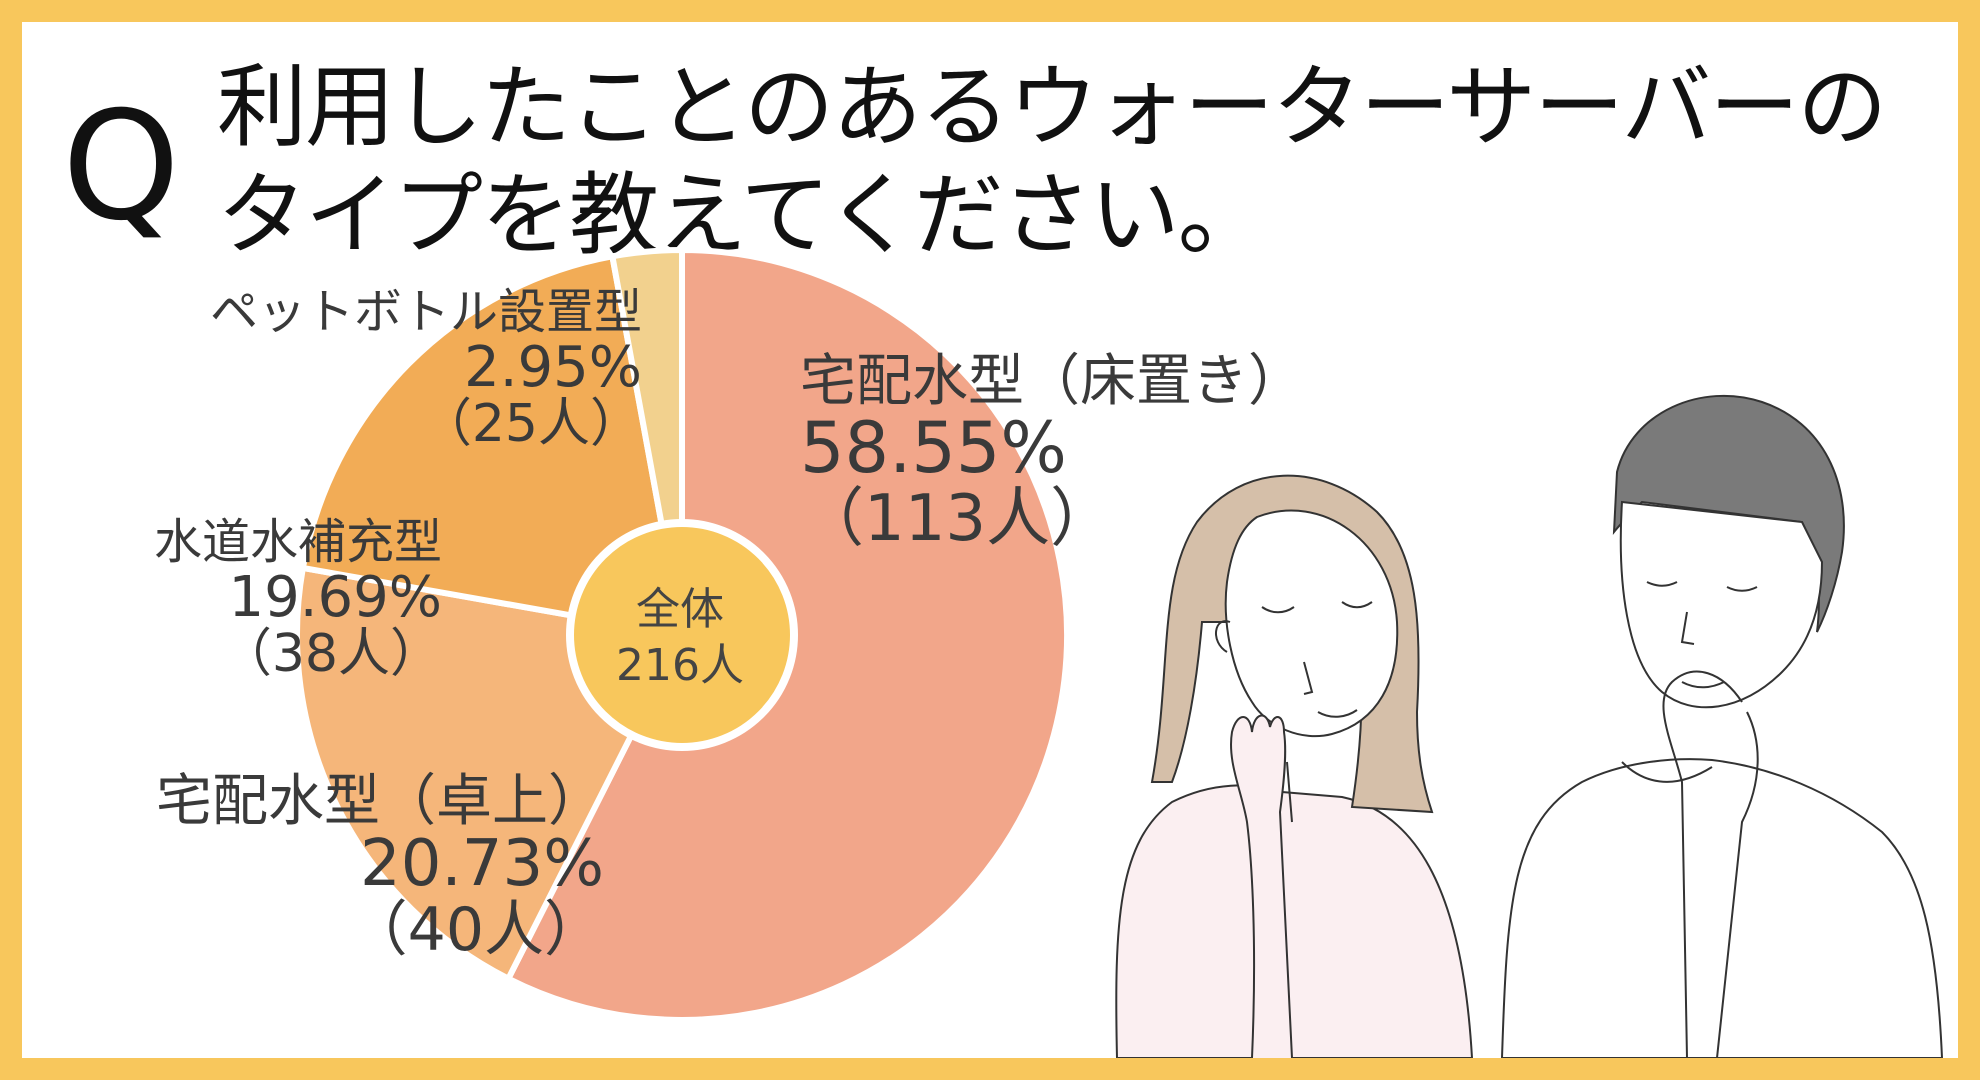 The image size is (1980, 1080). I want to click on woman-illustration, so click(1294, 766).